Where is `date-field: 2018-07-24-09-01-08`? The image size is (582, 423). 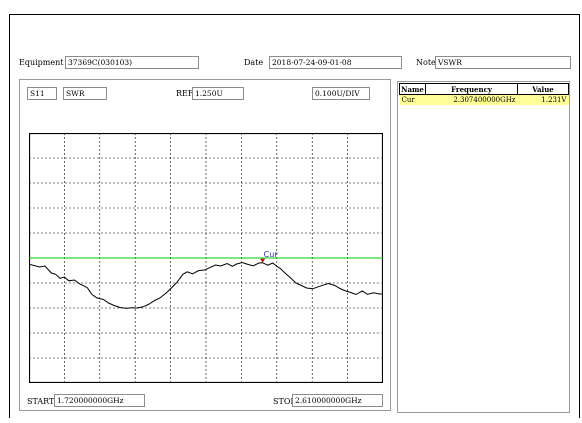 date-field: 2018-07-24-09-01-08 is located at coordinates (335, 62).